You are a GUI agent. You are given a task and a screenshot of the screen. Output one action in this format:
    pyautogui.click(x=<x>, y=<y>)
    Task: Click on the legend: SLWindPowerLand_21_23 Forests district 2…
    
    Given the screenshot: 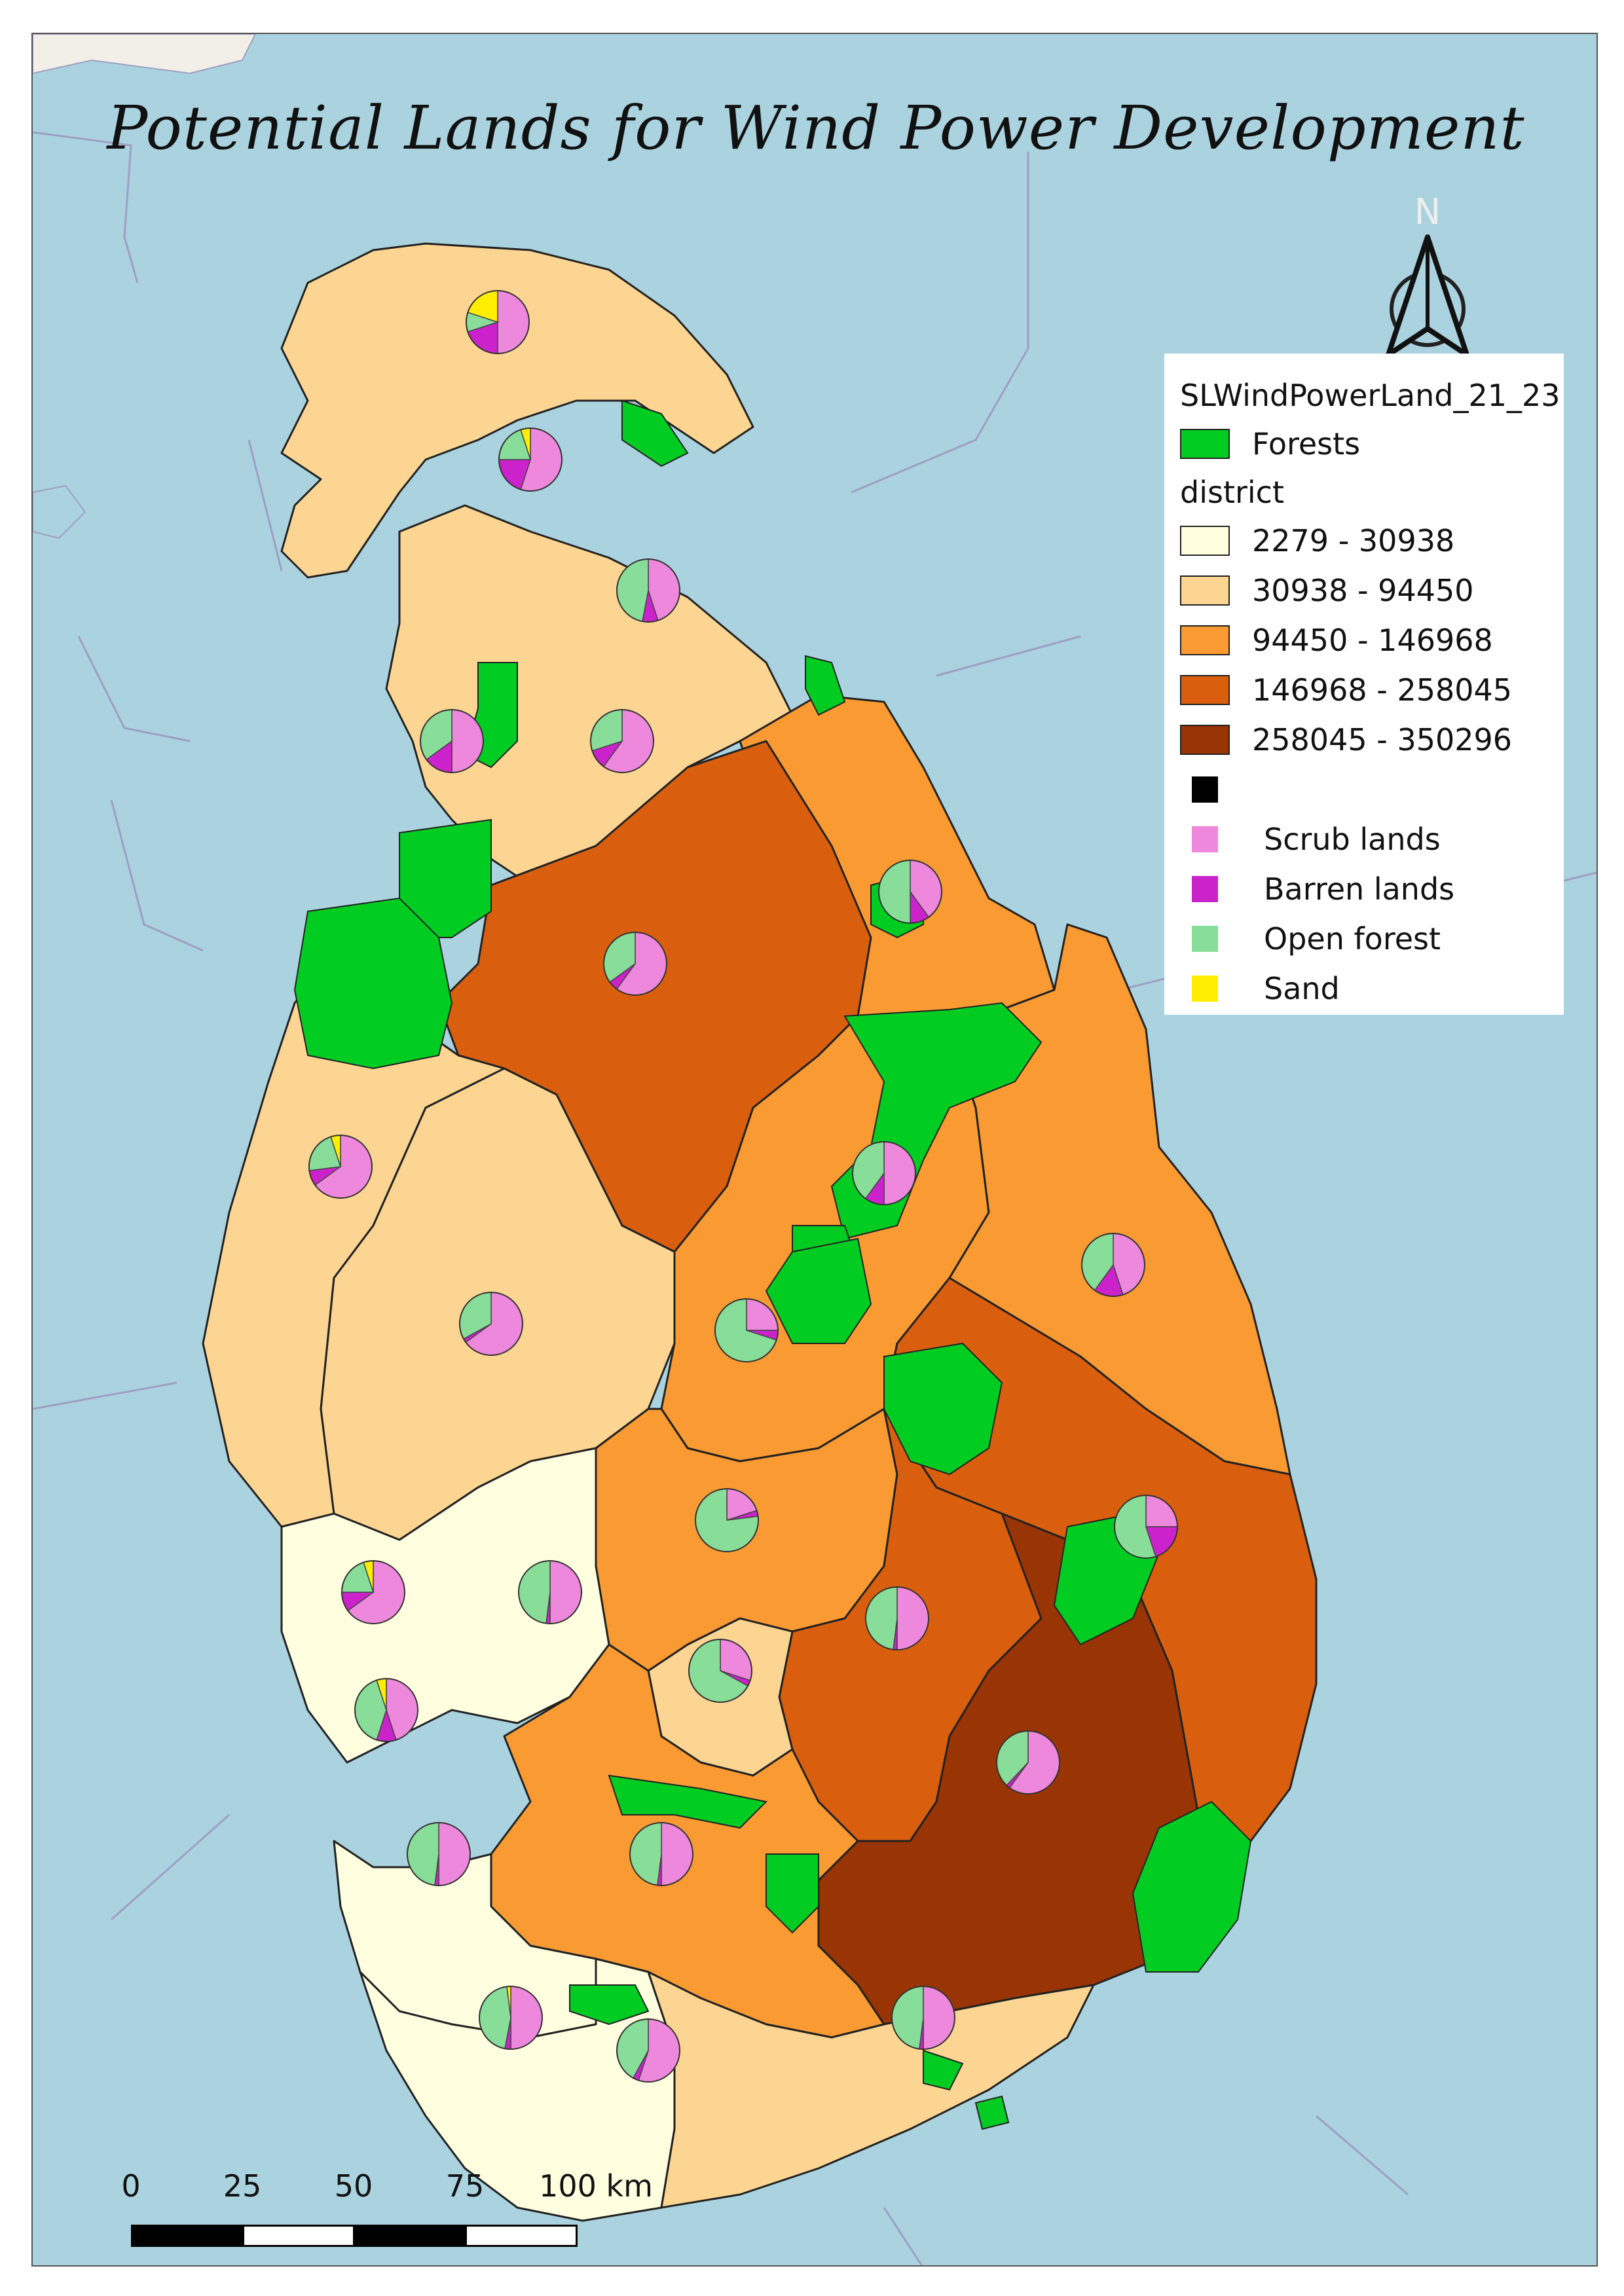 What is the action you would take?
    pyautogui.click(x=1364, y=684)
    